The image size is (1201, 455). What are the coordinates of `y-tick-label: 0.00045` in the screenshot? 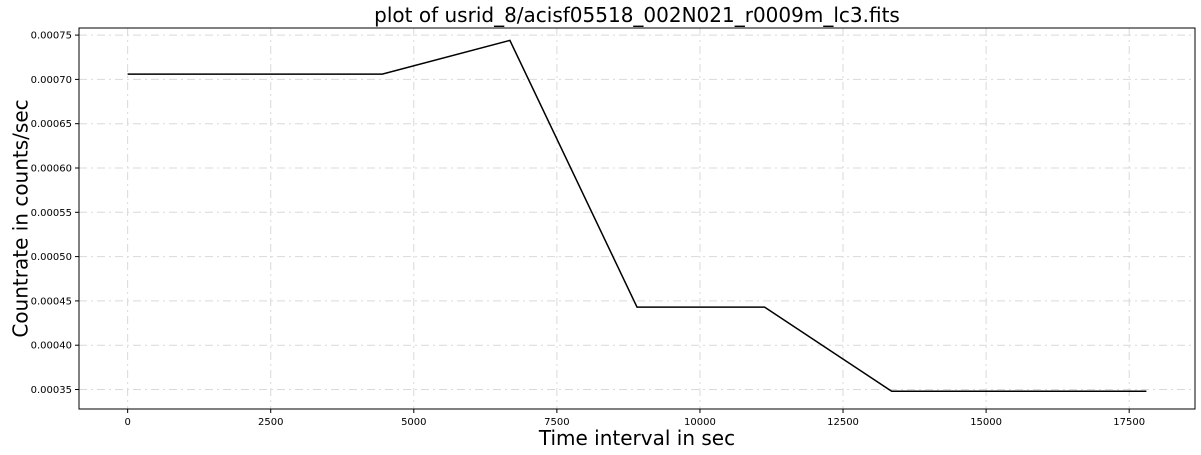 It's located at (51, 301).